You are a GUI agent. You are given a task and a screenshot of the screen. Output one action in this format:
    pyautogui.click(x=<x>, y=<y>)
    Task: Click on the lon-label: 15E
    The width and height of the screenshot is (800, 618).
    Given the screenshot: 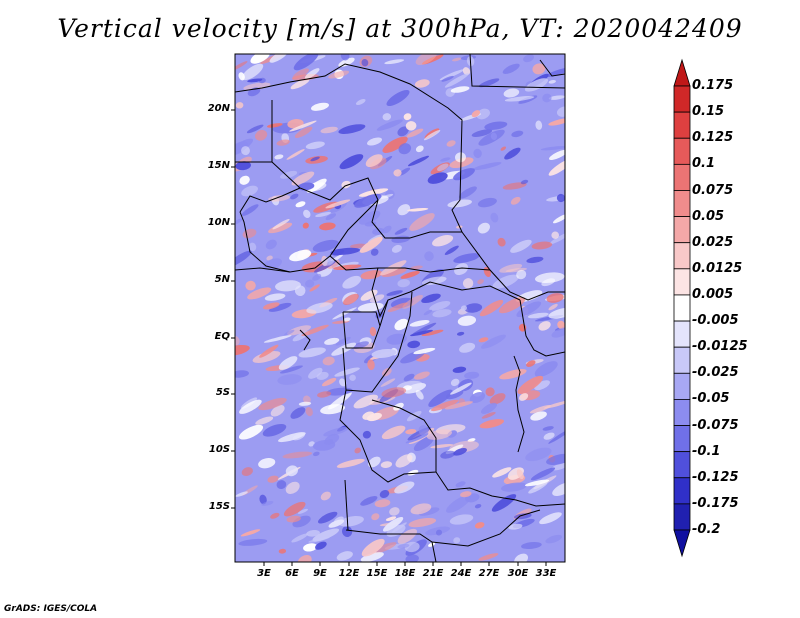 What is the action you would take?
    pyautogui.click(x=377, y=573)
    